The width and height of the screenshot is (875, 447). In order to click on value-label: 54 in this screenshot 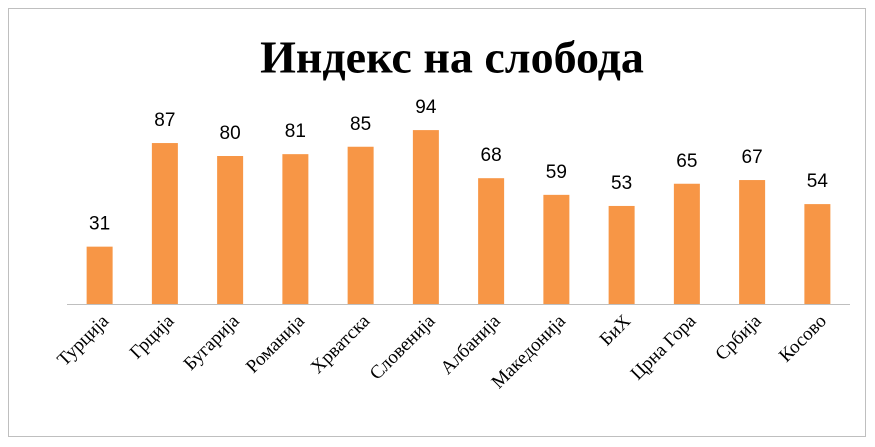, I will do `click(818, 181)`.